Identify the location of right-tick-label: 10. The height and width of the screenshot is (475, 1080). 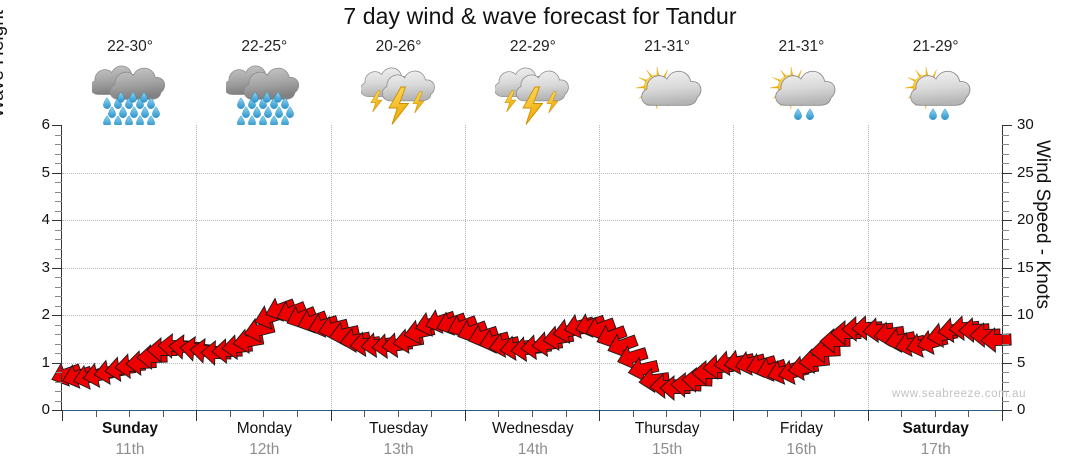
(1025, 314).